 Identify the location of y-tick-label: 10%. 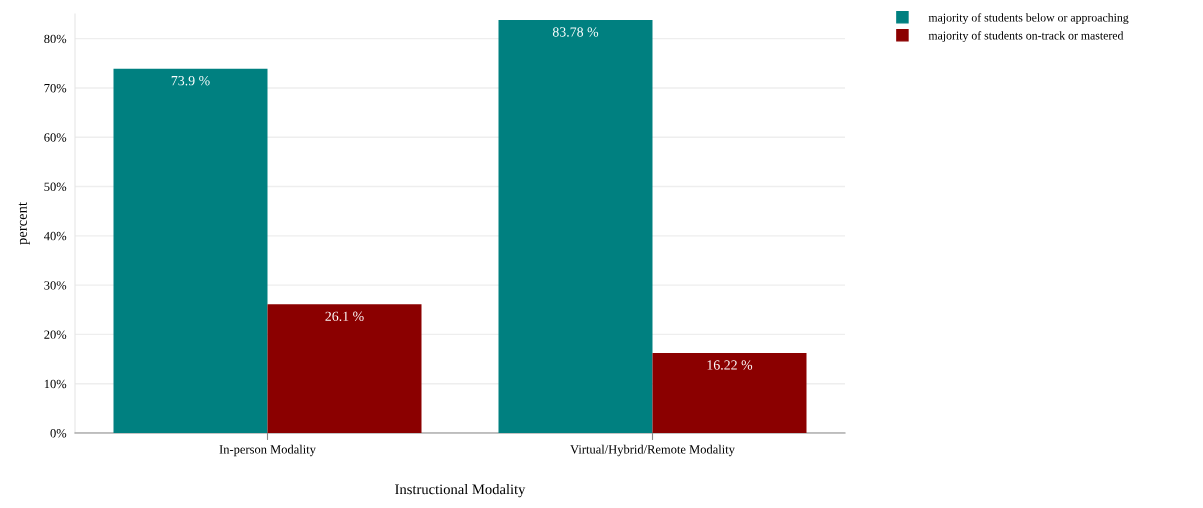
(55, 384).